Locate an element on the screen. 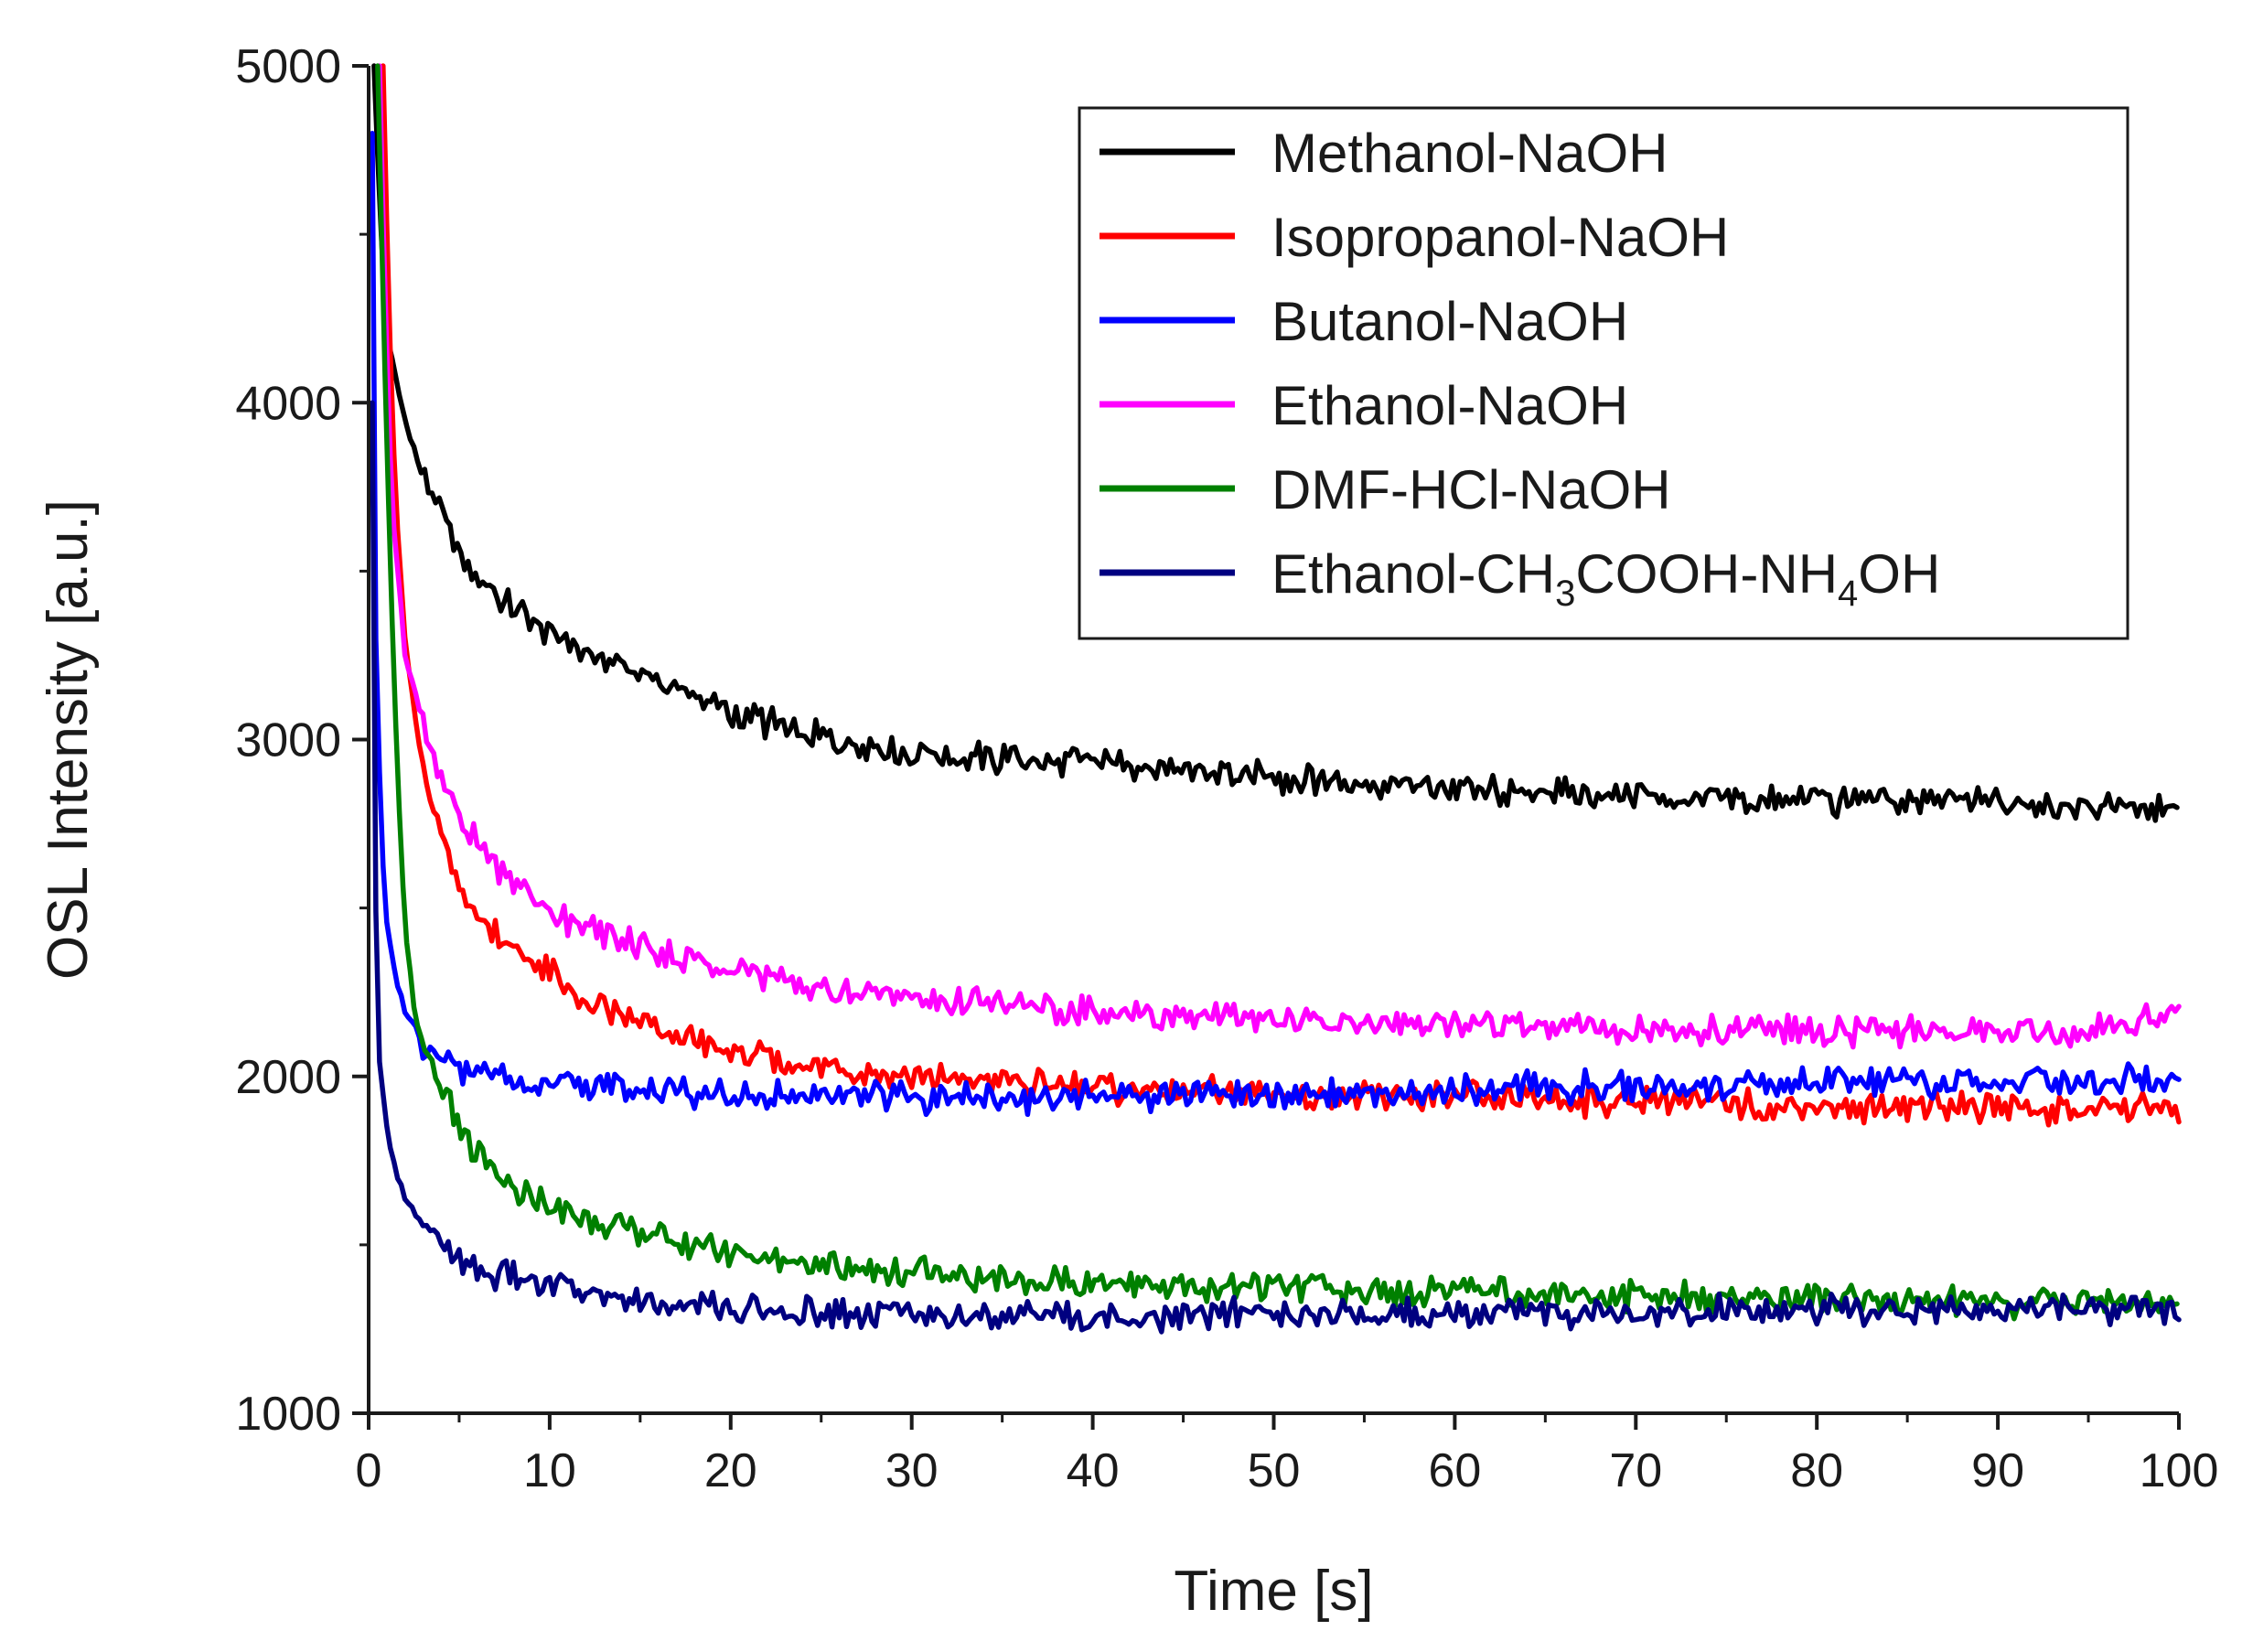  x-tick-label: 60 is located at coordinates (1454, 1470).